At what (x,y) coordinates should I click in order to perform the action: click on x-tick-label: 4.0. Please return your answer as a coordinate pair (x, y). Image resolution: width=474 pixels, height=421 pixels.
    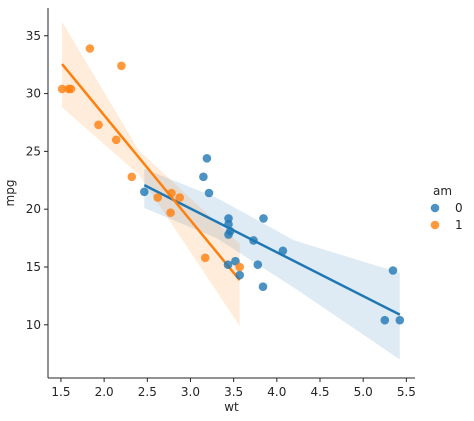
    Looking at the image, I should click on (276, 392).